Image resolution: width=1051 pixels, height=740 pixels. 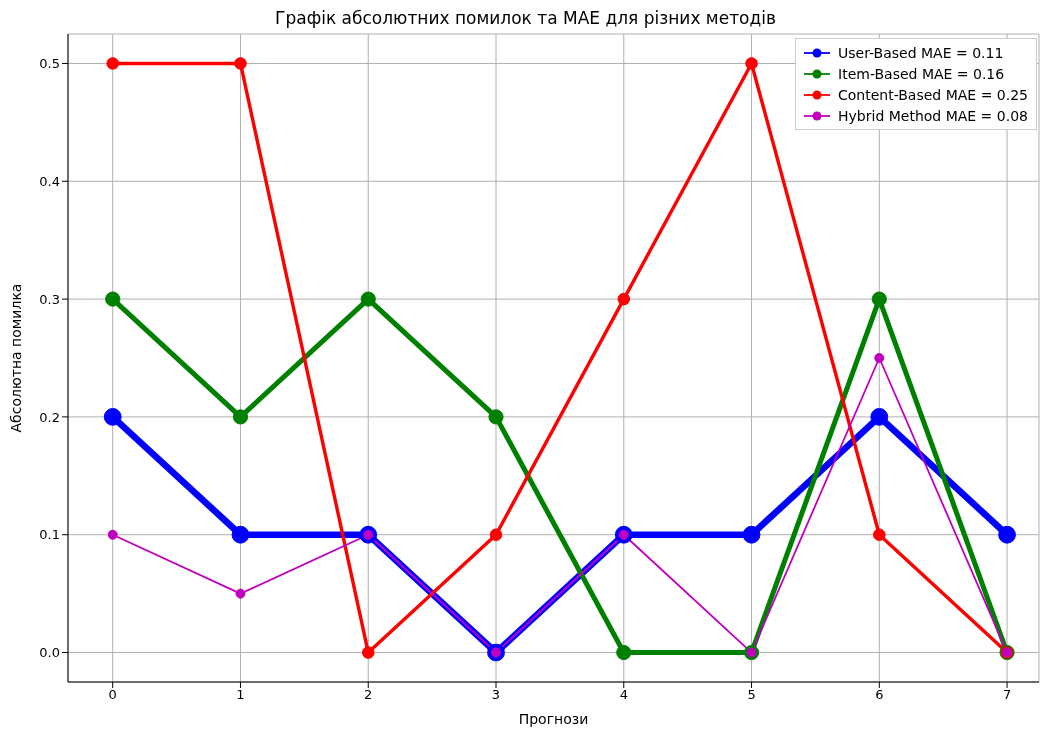 I want to click on y-tick-label: 0.3, so click(x=49, y=299).